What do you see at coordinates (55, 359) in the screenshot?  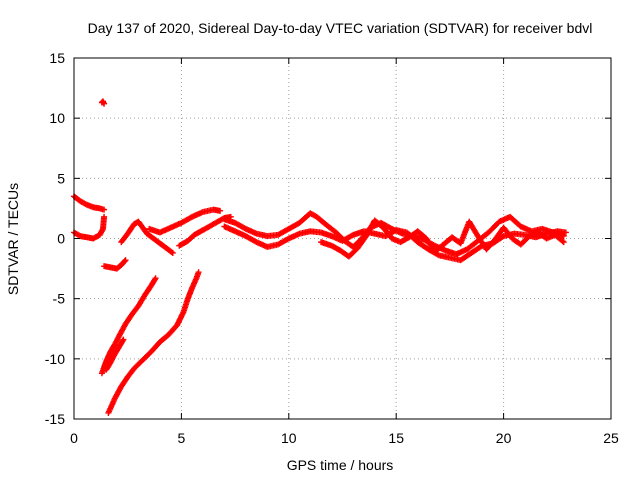 I see `y-tick-label: -10` at bounding box center [55, 359].